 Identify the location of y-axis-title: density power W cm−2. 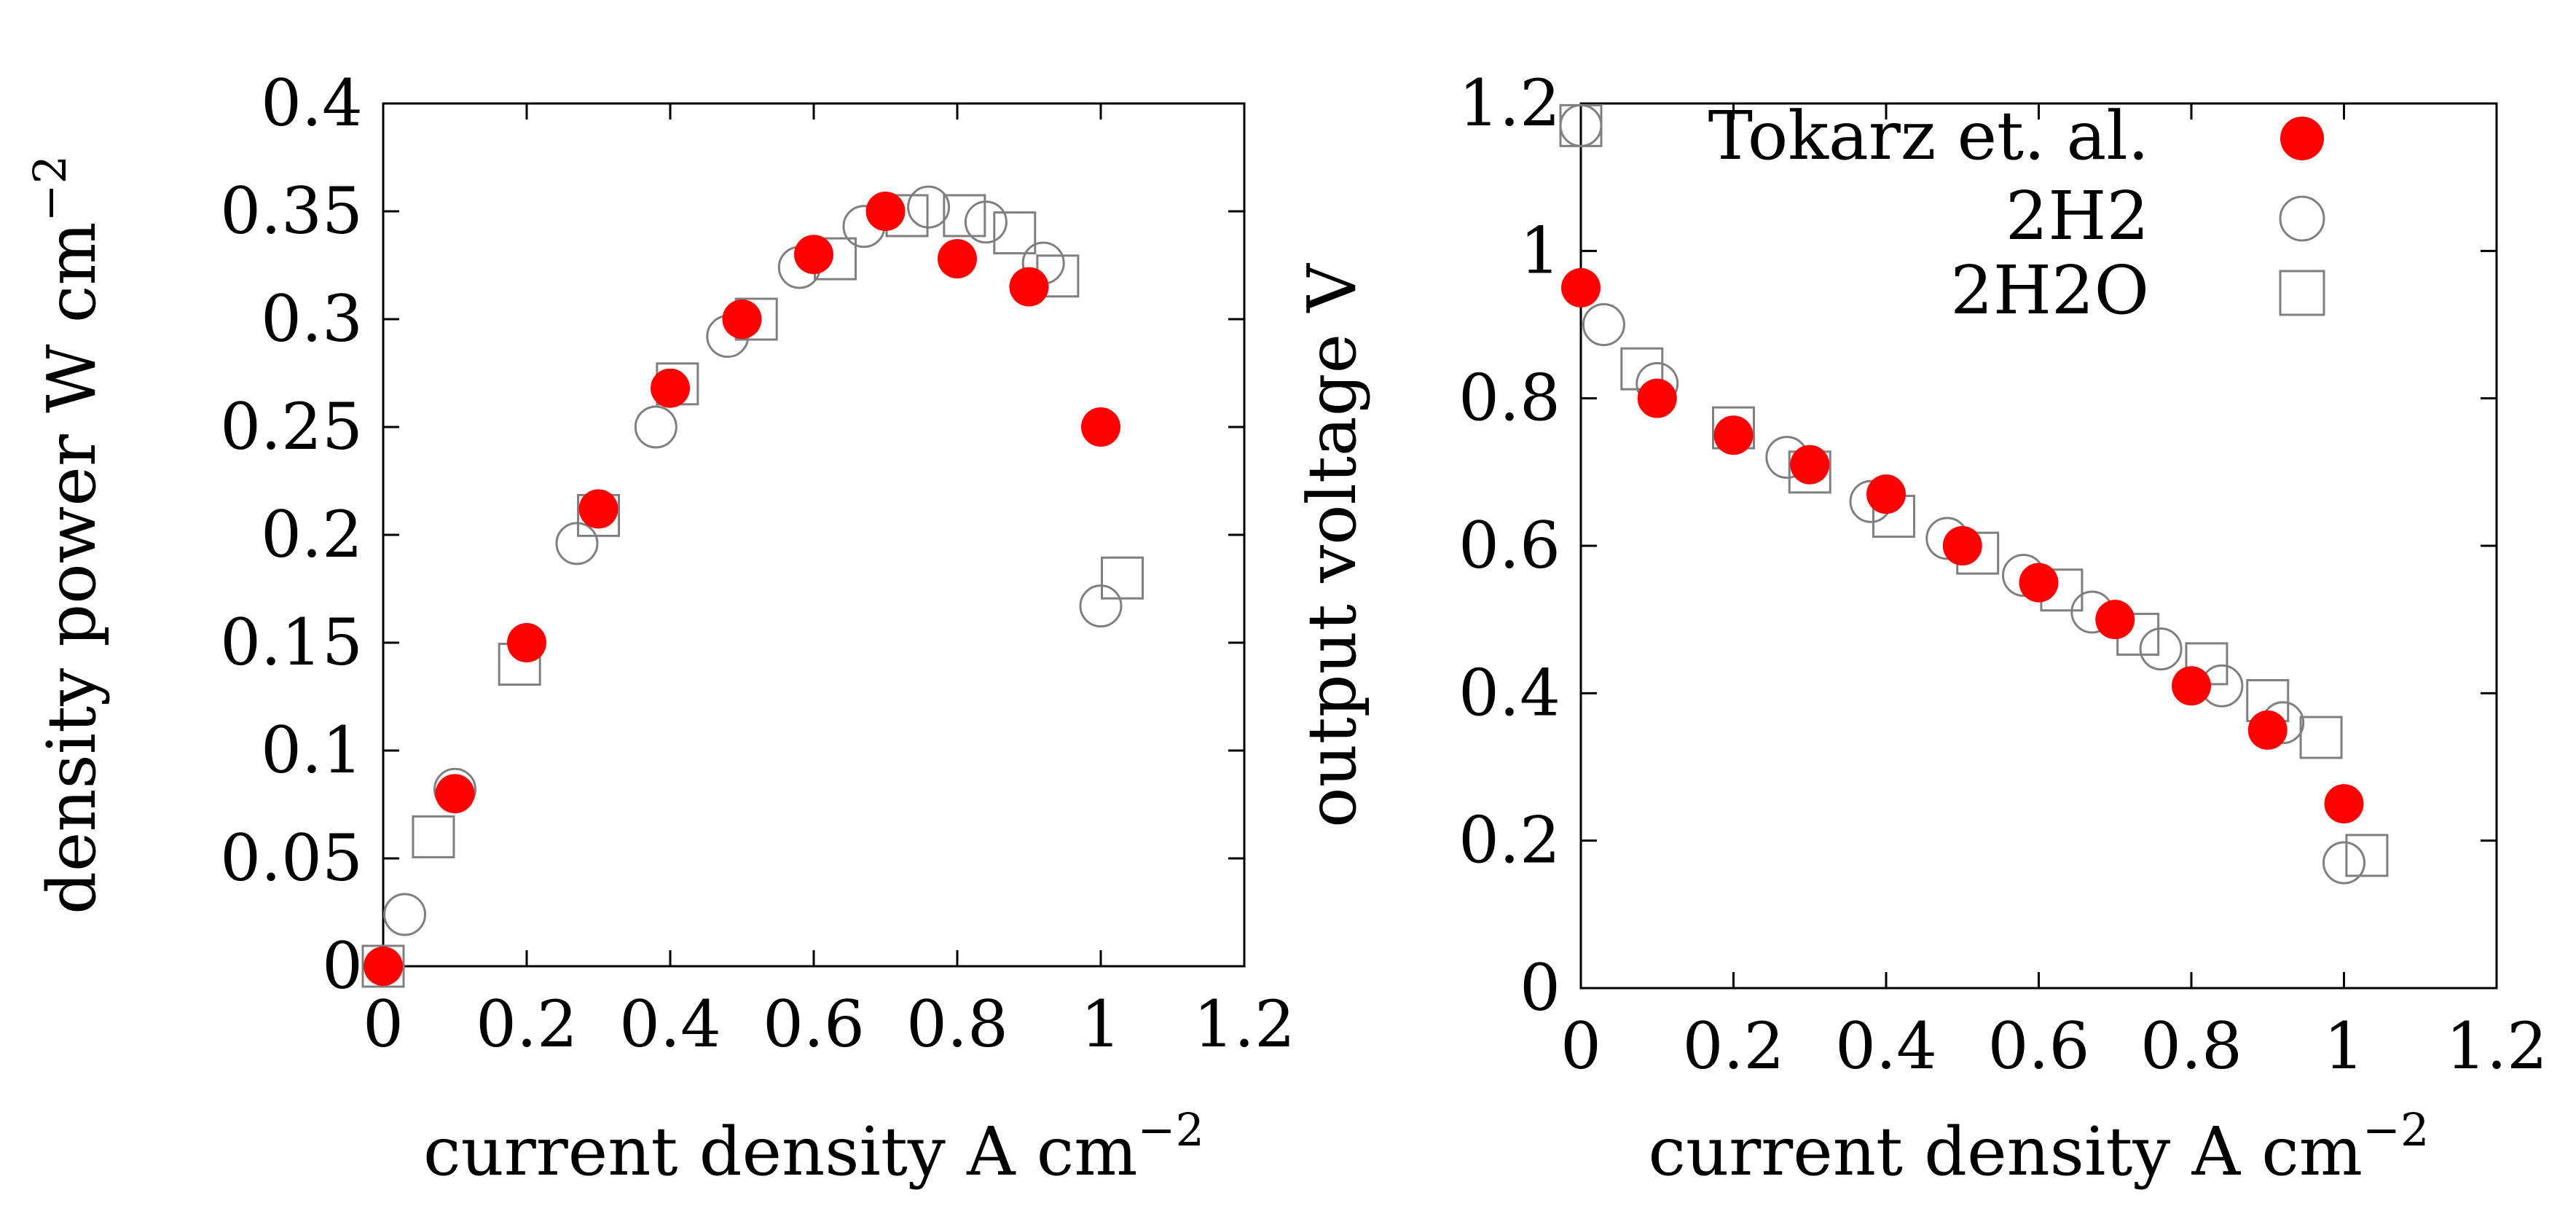
(67, 534).